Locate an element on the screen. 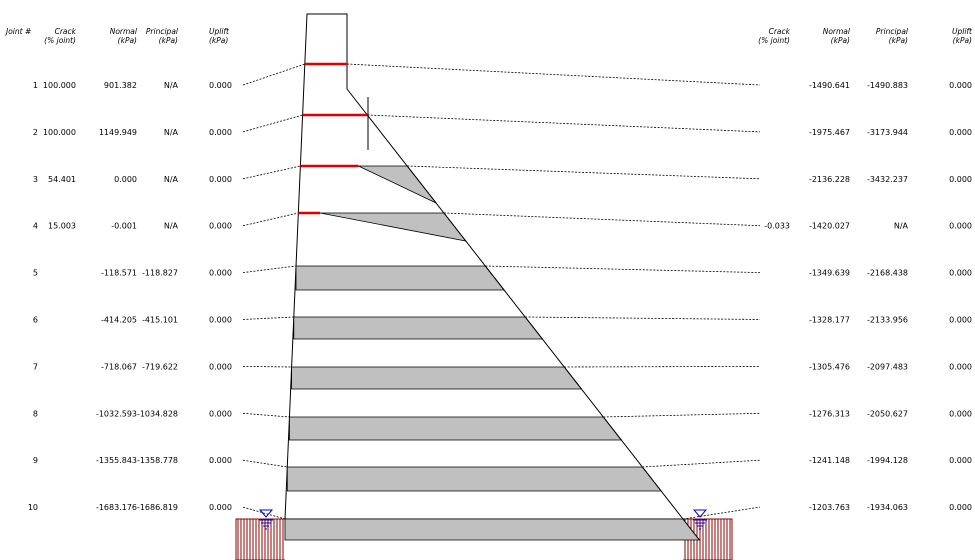 This screenshot has height=560, width=975. joint-number: 10 is located at coordinates (33, 507).